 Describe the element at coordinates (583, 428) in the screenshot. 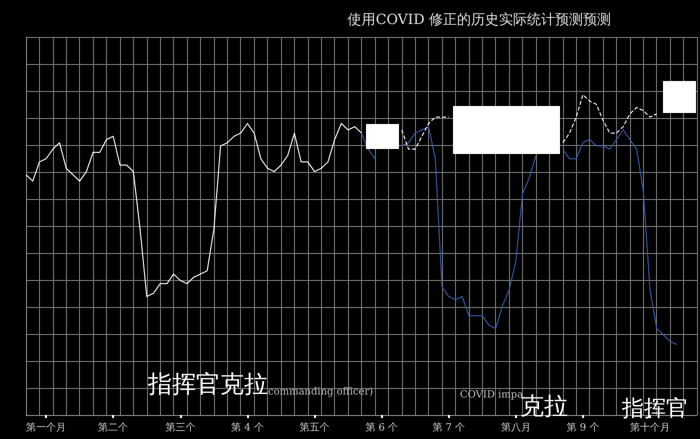

I see `x-tick-label: 第 9 个` at that location.